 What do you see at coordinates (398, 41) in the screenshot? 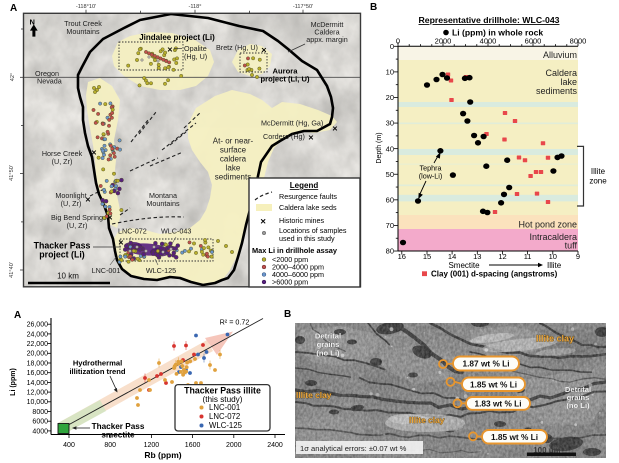
I see `svg-text: 0` at bounding box center [398, 41].